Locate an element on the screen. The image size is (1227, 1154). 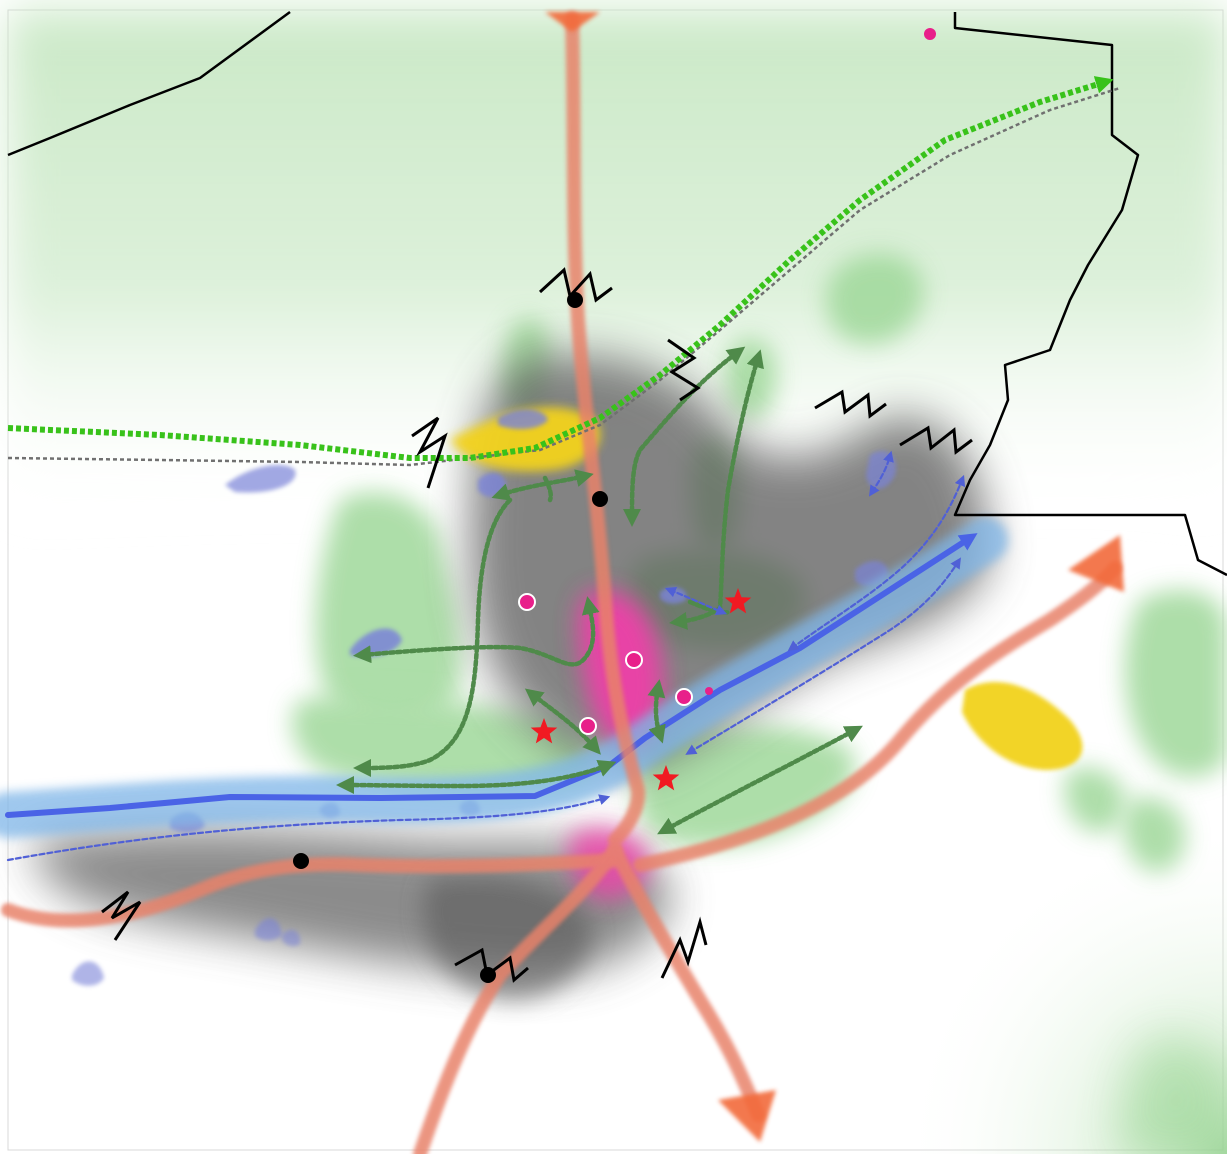
poi-north-edge is located at coordinates (930, 34).